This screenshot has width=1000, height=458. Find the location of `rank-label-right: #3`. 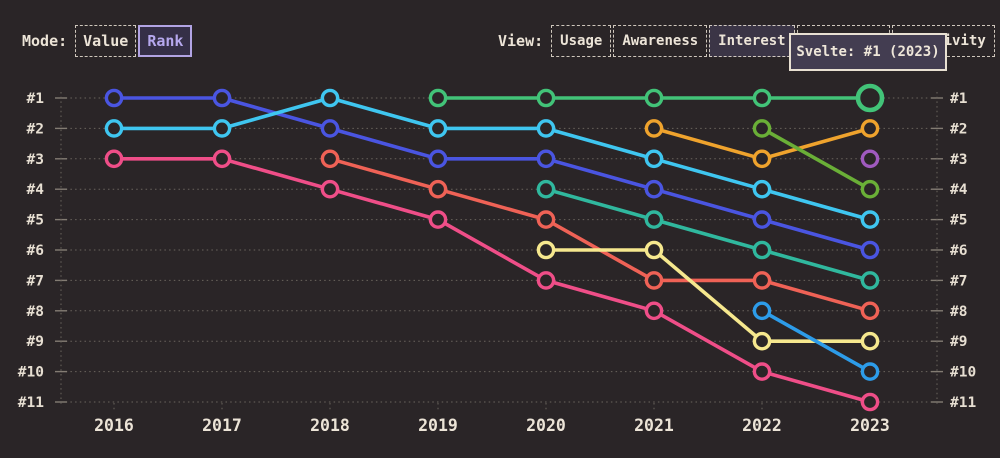

rank-label-right: #3 is located at coordinates (958, 160).